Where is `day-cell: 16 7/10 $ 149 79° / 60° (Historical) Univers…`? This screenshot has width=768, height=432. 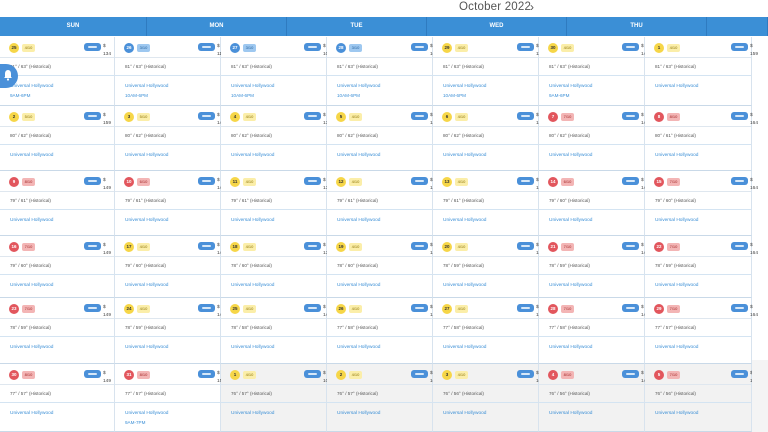 day-cell: 16 7/10 $ 149 79° / 60° (Historical) Univers… is located at coordinates (57, 267).